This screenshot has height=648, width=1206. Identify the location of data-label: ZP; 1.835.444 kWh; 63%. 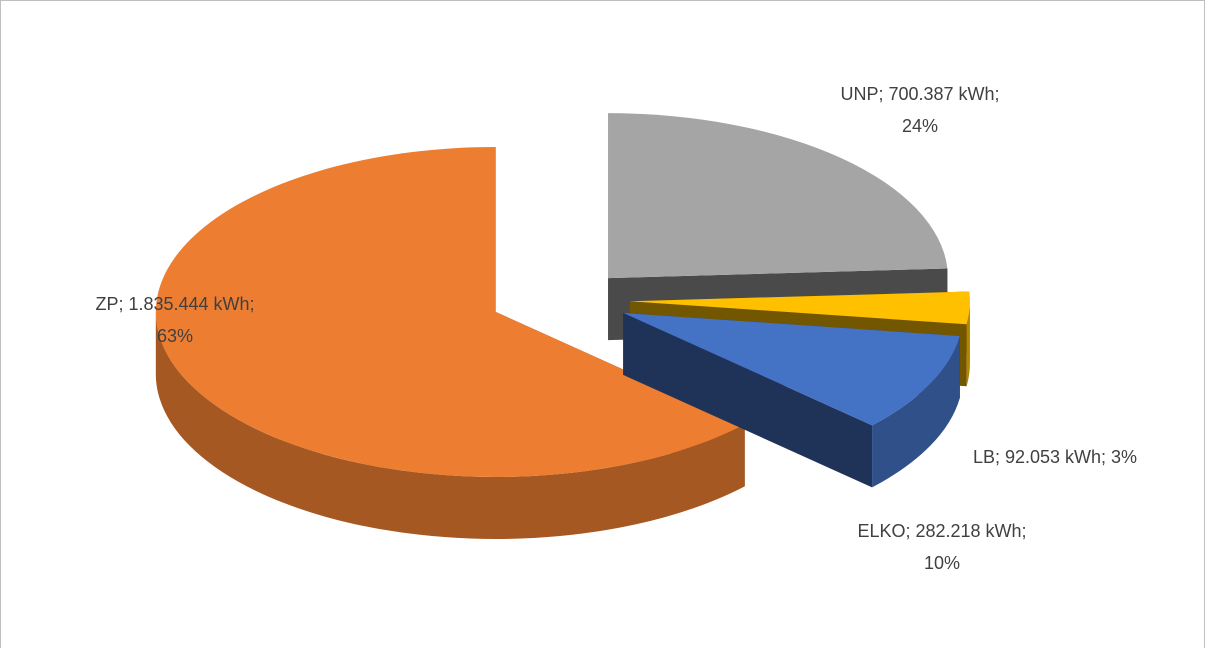
(174, 320).